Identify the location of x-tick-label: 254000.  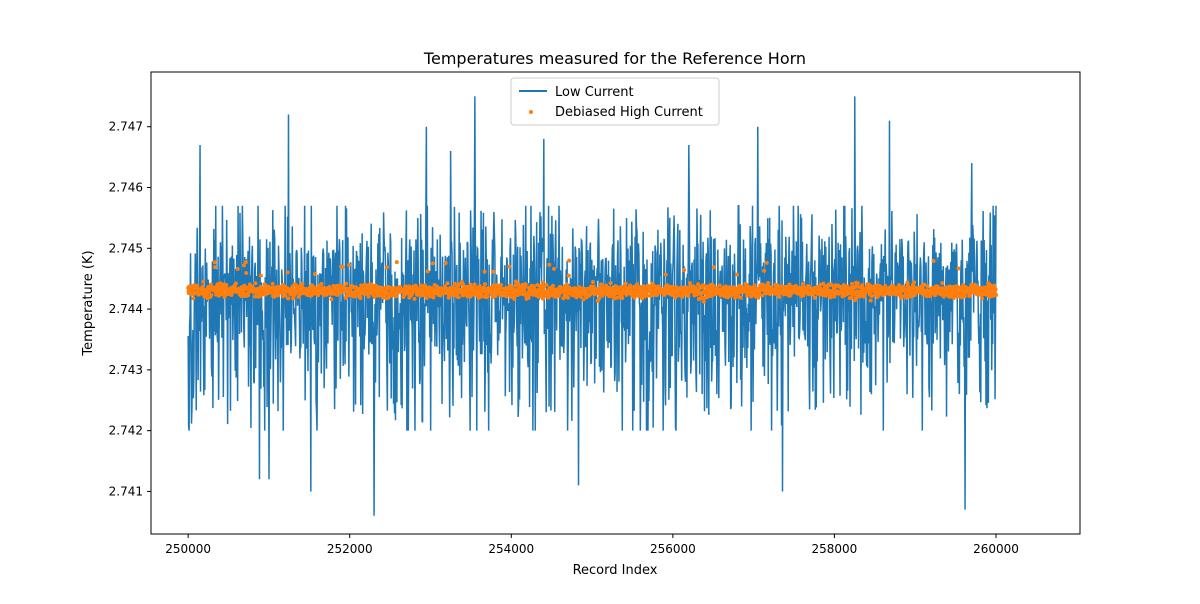
(511, 549).